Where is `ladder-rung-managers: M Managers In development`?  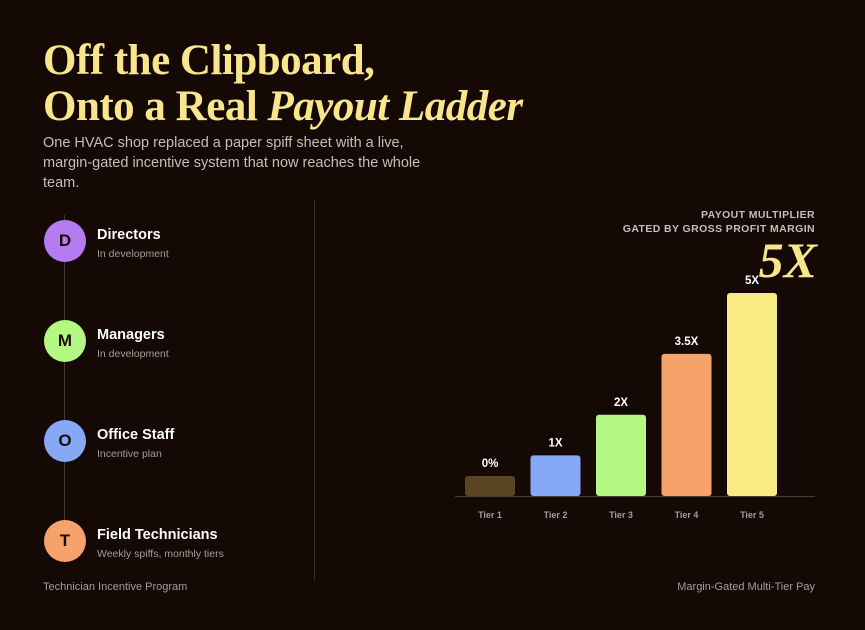
ladder-rung-managers: M Managers In development is located at coordinates (174, 341).